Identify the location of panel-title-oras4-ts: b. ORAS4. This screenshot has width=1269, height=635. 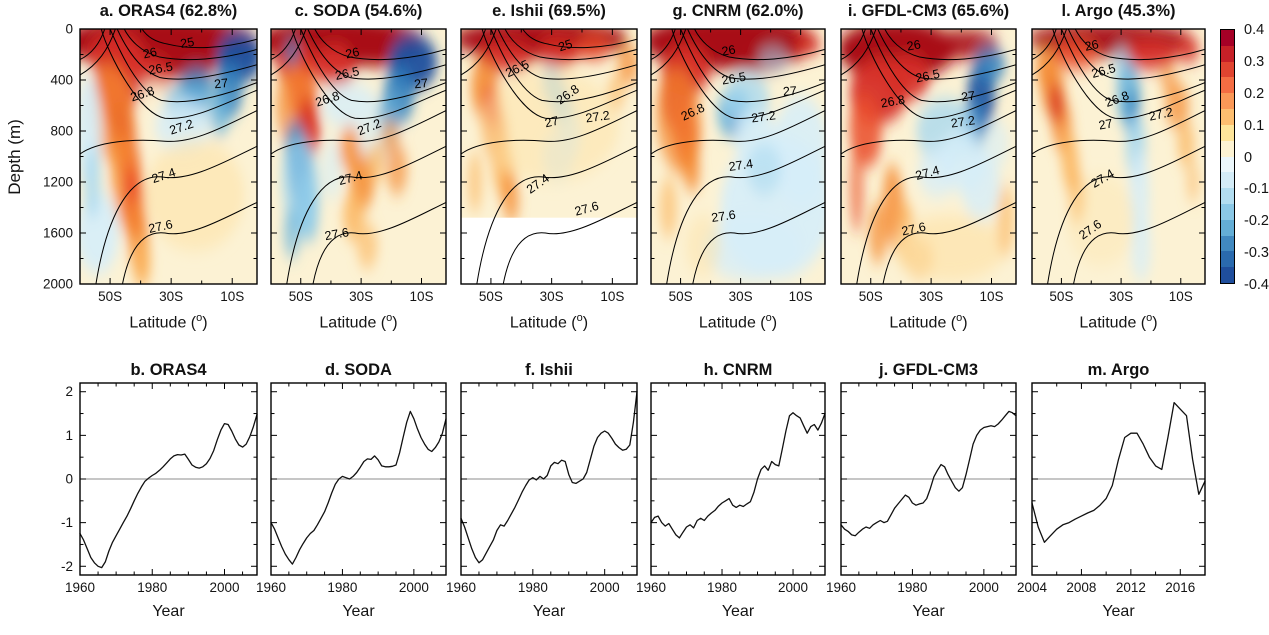
(168, 370).